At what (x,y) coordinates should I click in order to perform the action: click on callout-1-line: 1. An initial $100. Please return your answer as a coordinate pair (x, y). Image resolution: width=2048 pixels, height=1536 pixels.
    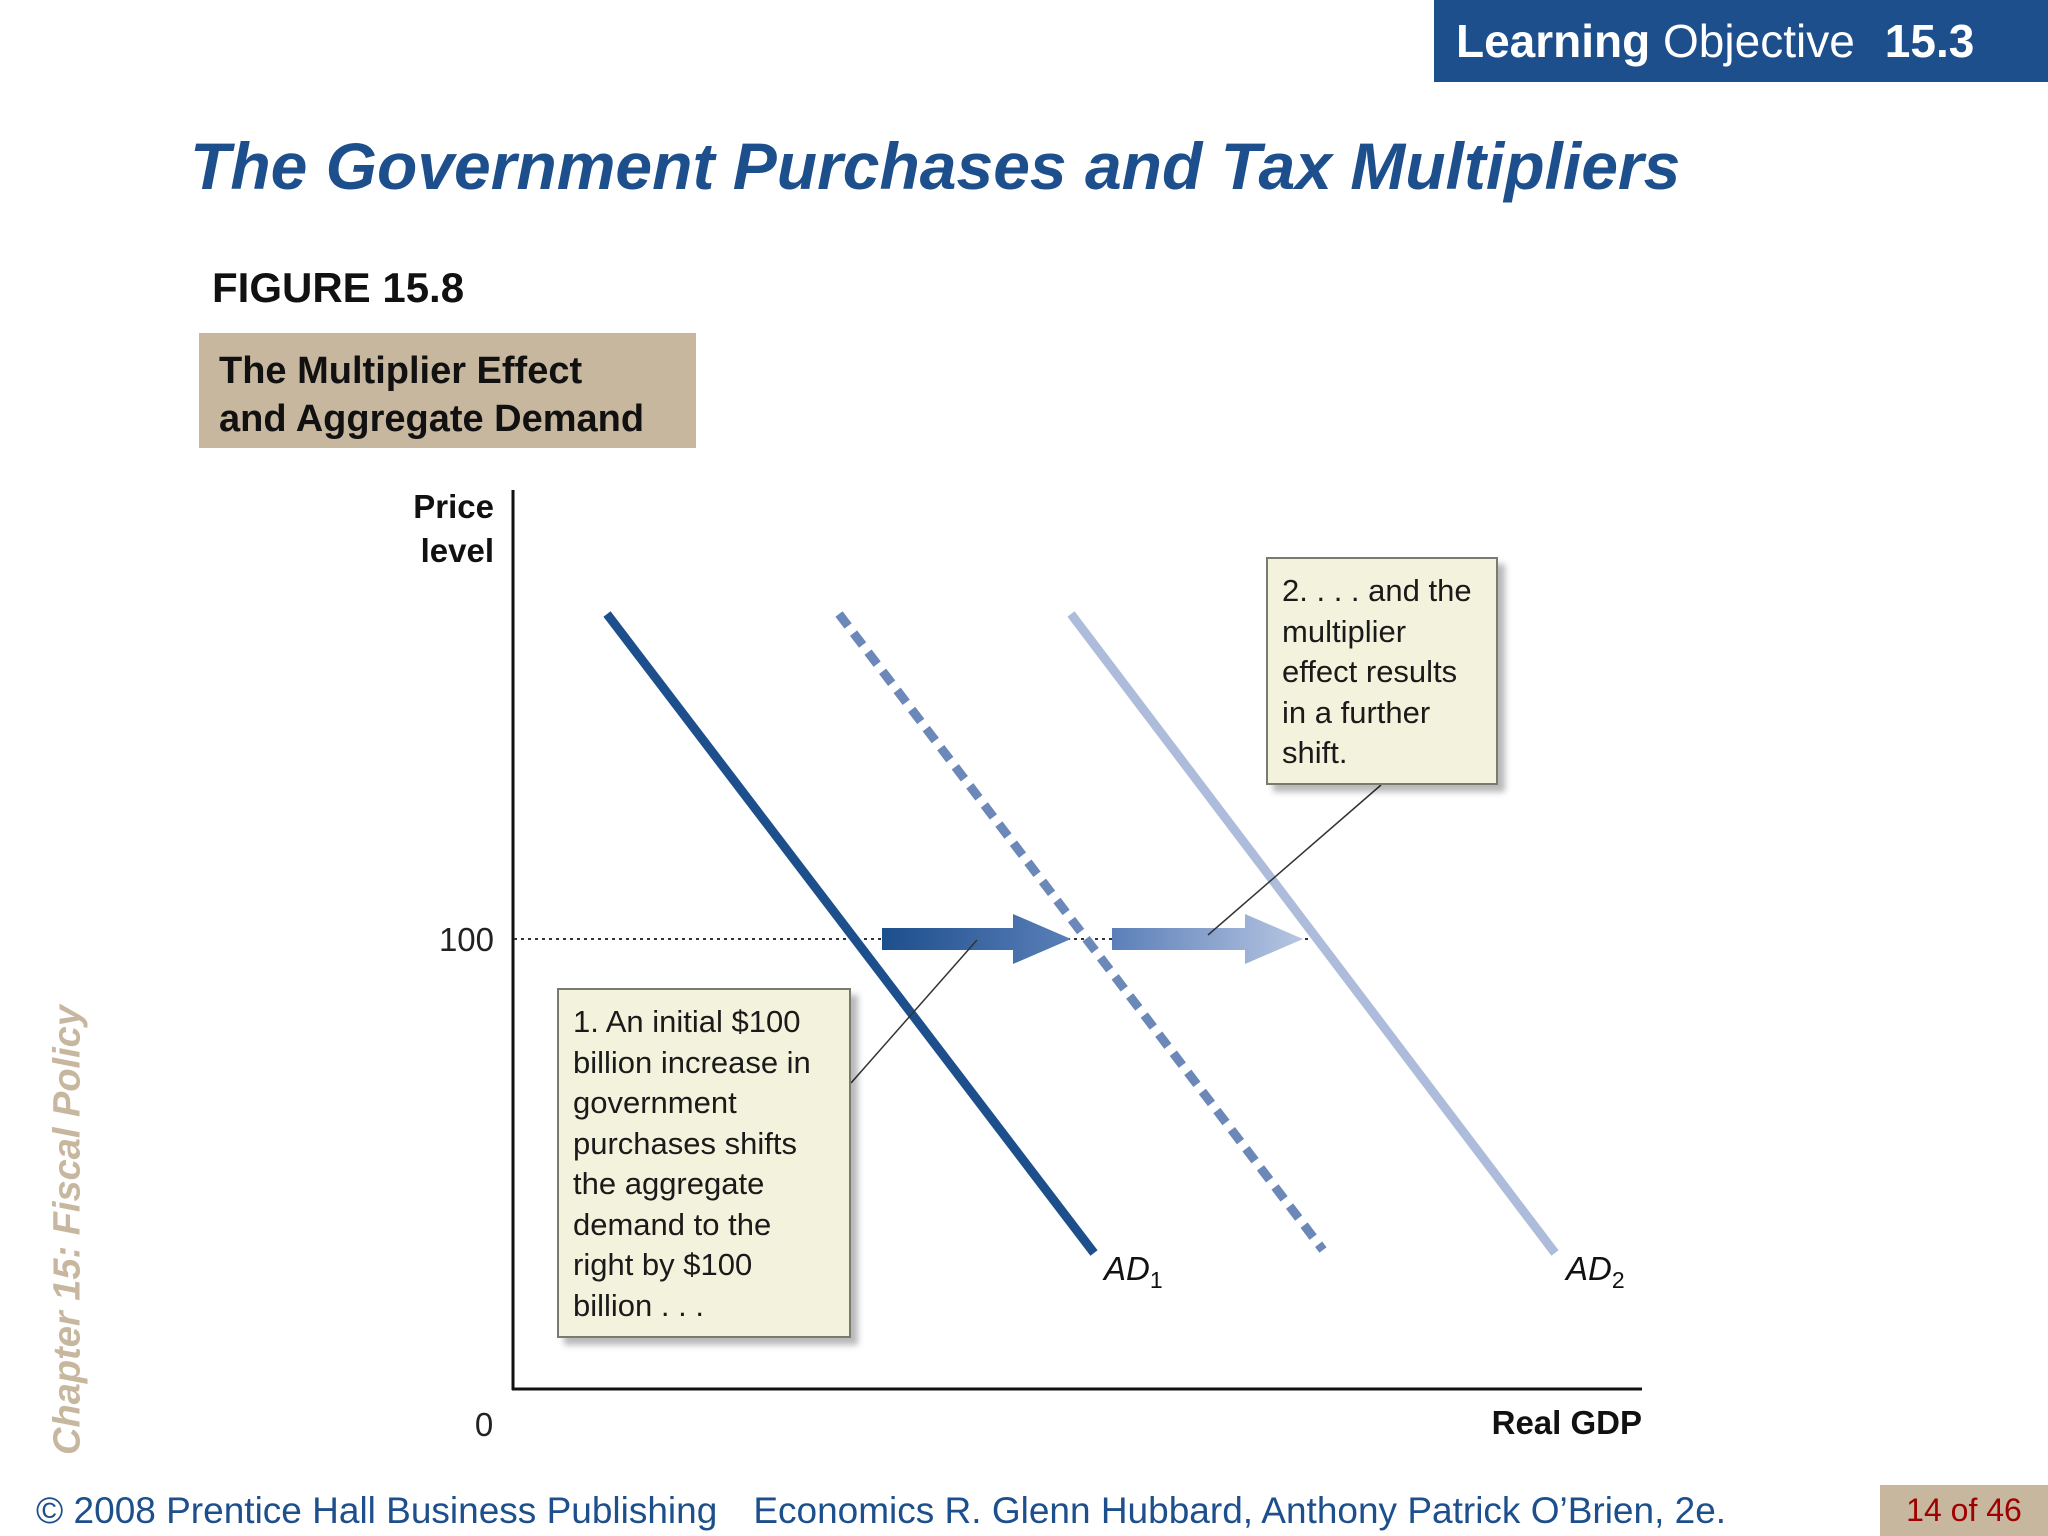
    Looking at the image, I should click on (687, 1021).